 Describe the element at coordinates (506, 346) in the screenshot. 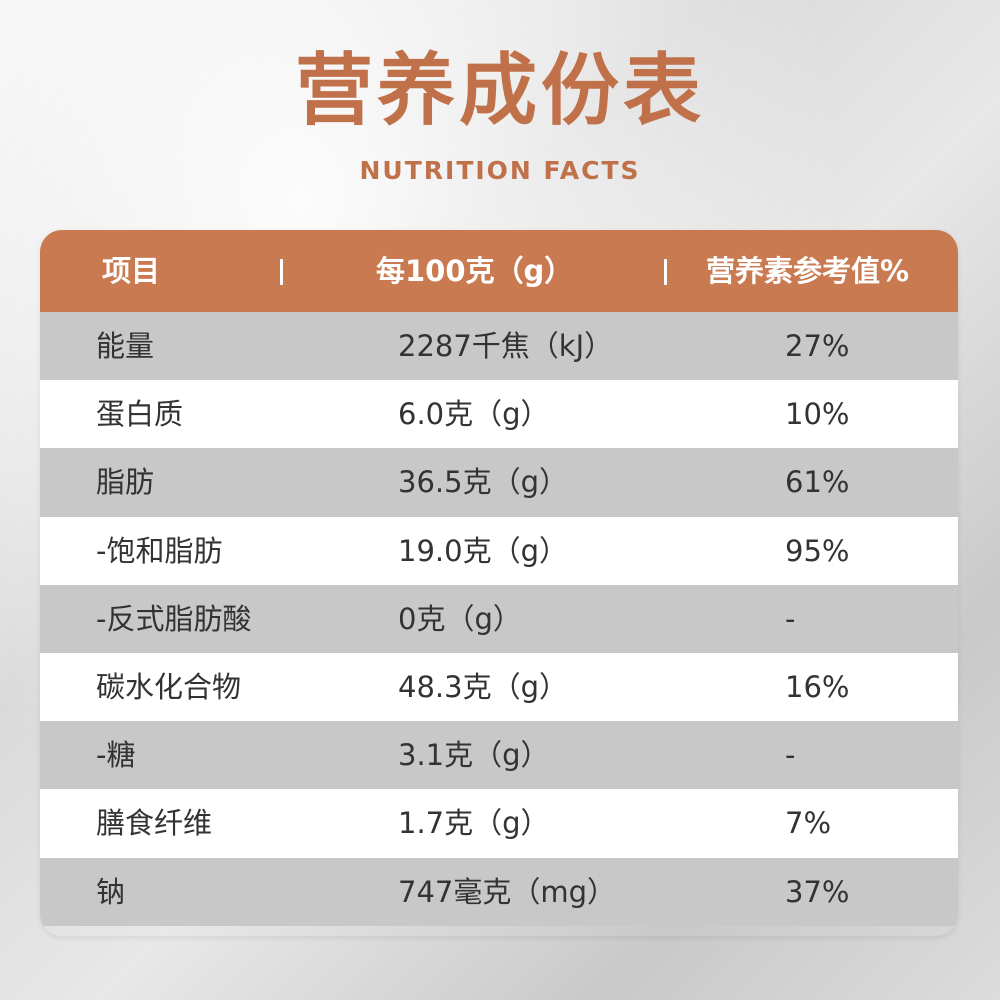

I see `row-amount: 2287千焦（kJ）` at that location.